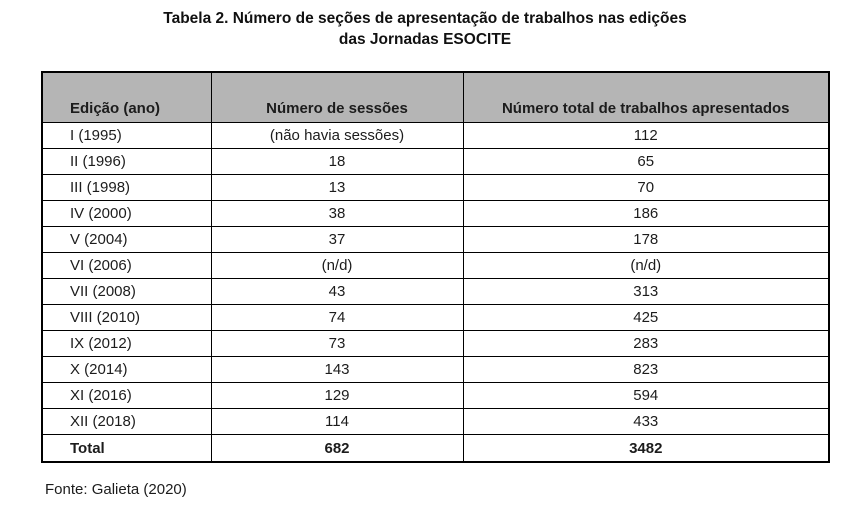 The height and width of the screenshot is (510, 850). I want to click on cell-sessions: 38, so click(337, 213).